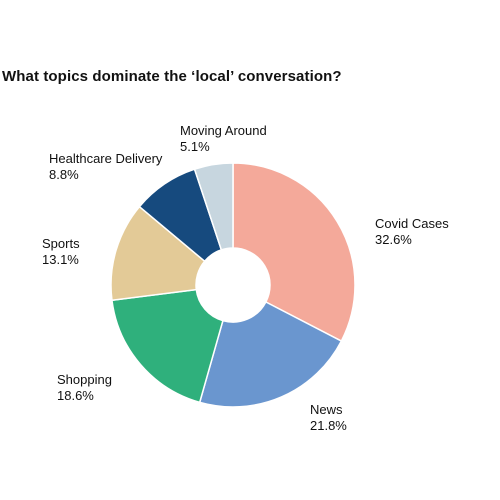 Image resolution: width=500 pixels, height=500 pixels. What do you see at coordinates (195, 146) in the screenshot?
I see `value-moving-around: 5.1%` at bounding box center [195, 146].